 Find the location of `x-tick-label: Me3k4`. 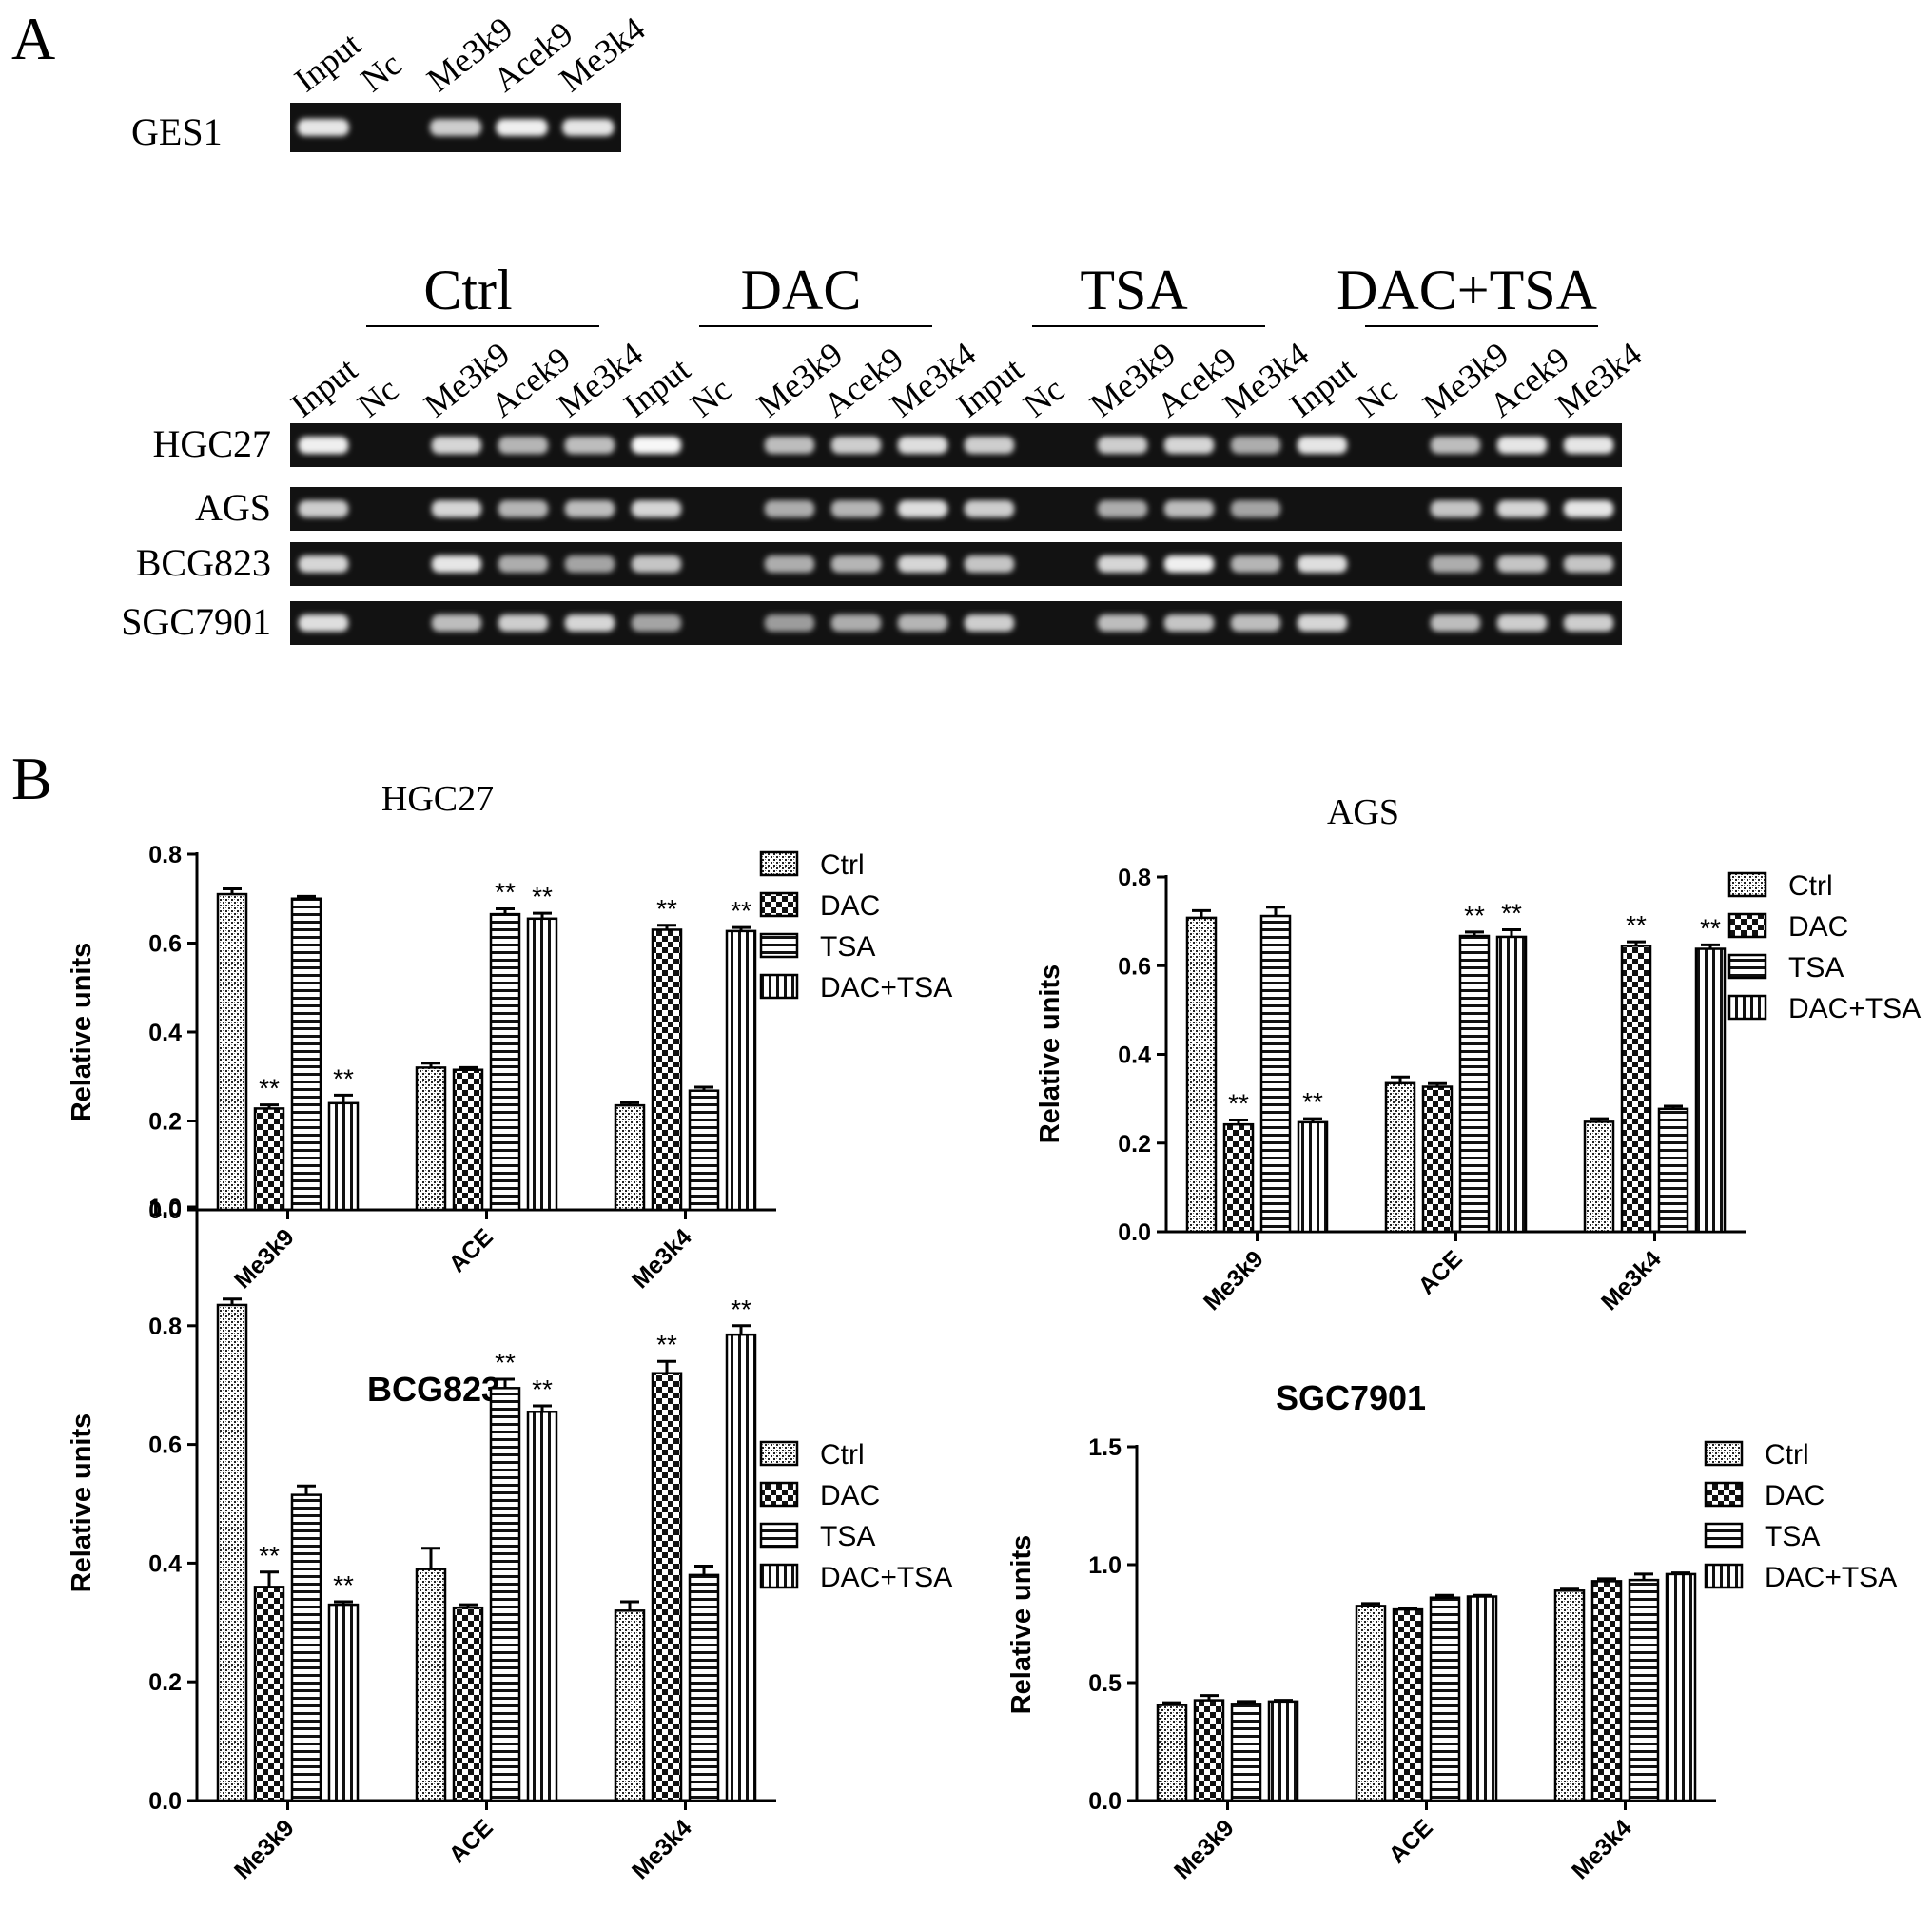

x-tick-label: Me3k4 is located at coordinates (1632, 1280).